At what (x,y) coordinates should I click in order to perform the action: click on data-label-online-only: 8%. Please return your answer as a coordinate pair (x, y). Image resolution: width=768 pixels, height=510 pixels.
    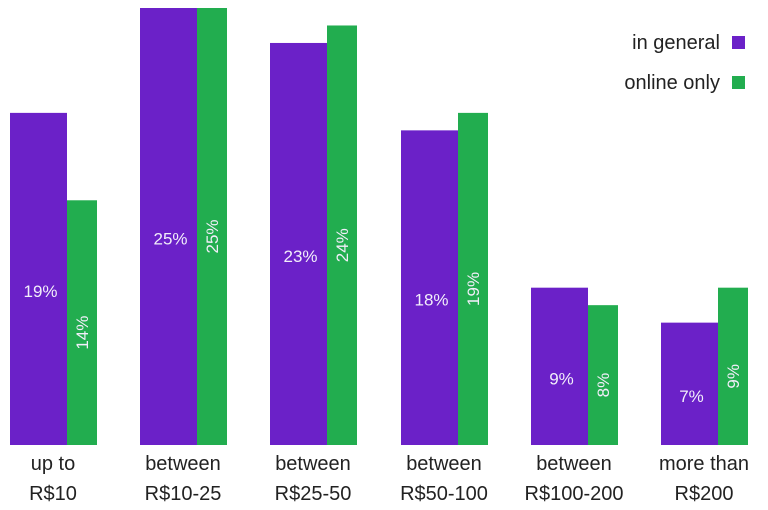
    Looking at the image, I should click on (603, 385).